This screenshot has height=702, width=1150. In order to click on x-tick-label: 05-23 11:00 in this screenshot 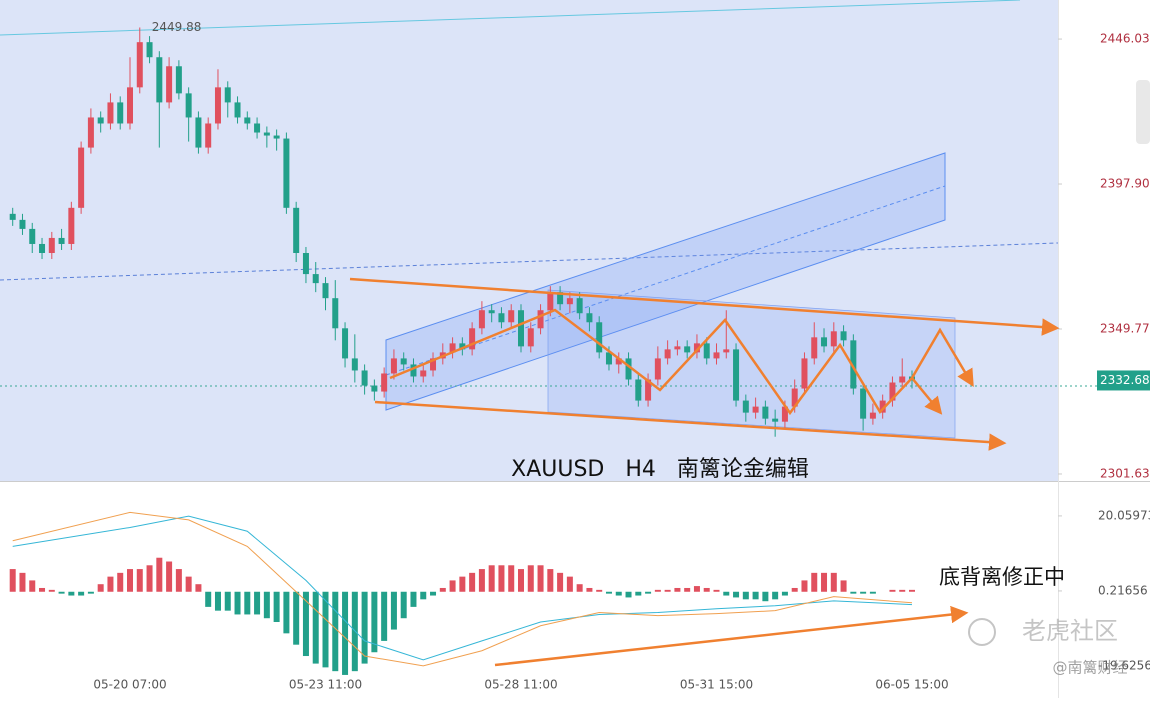, I will do `click(325, 685)`.